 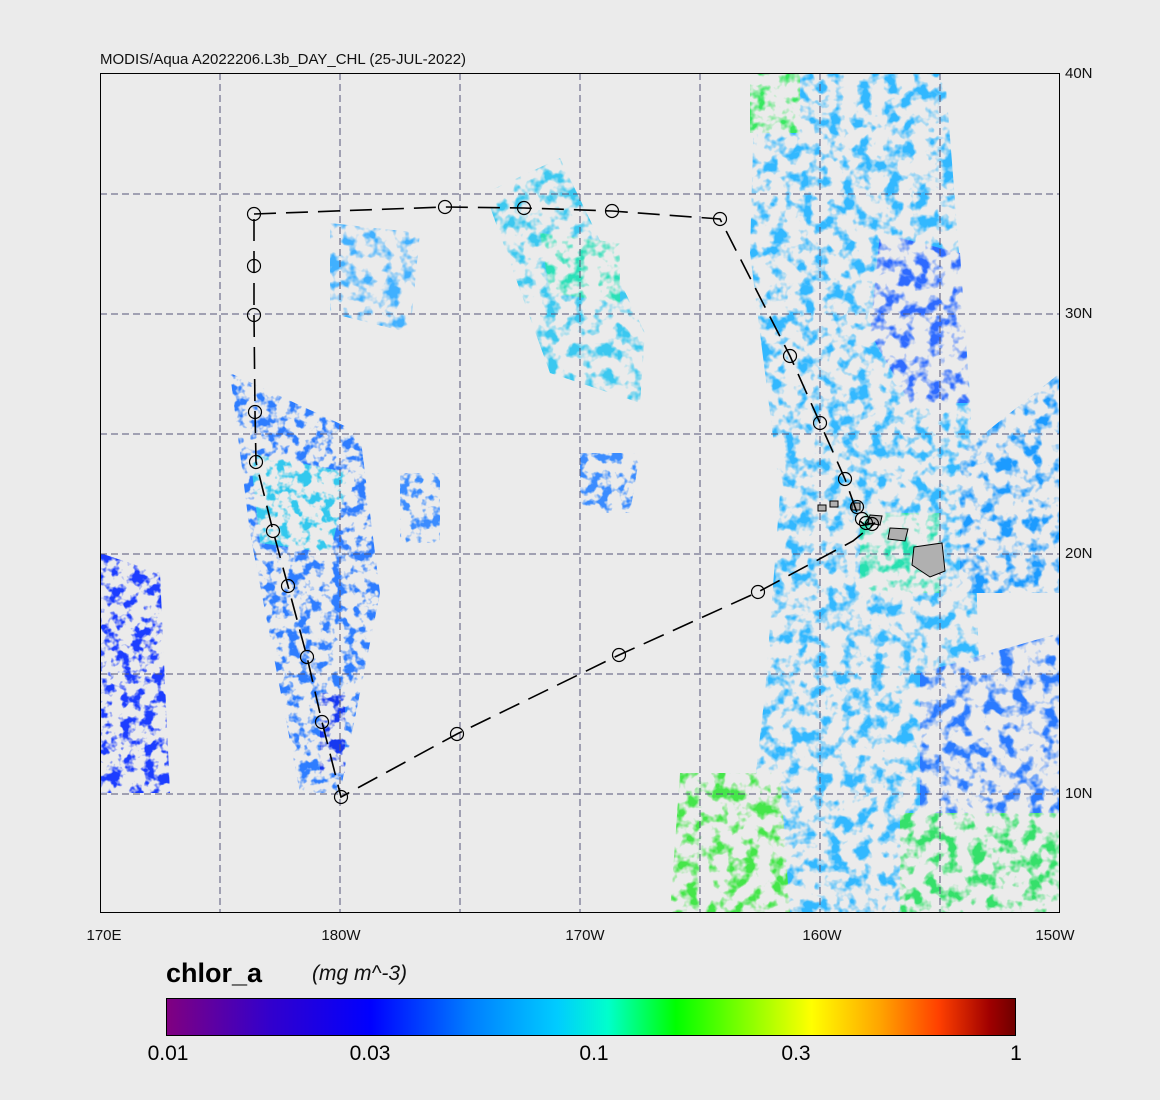 What do you see at coordinates (822, 935) in the screenshot?
I see `lon-label-160w: 160W` at bounding box center [822, 935].